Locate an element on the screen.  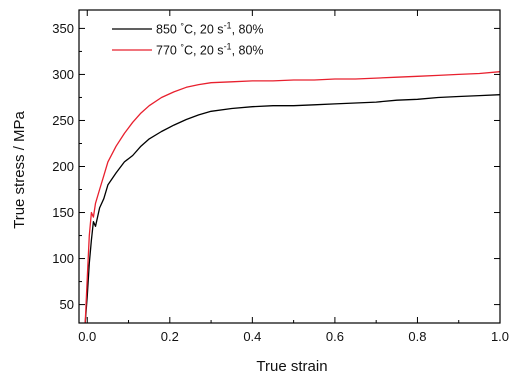
y-tick-label: 50 is located at coordinates (67, 304).